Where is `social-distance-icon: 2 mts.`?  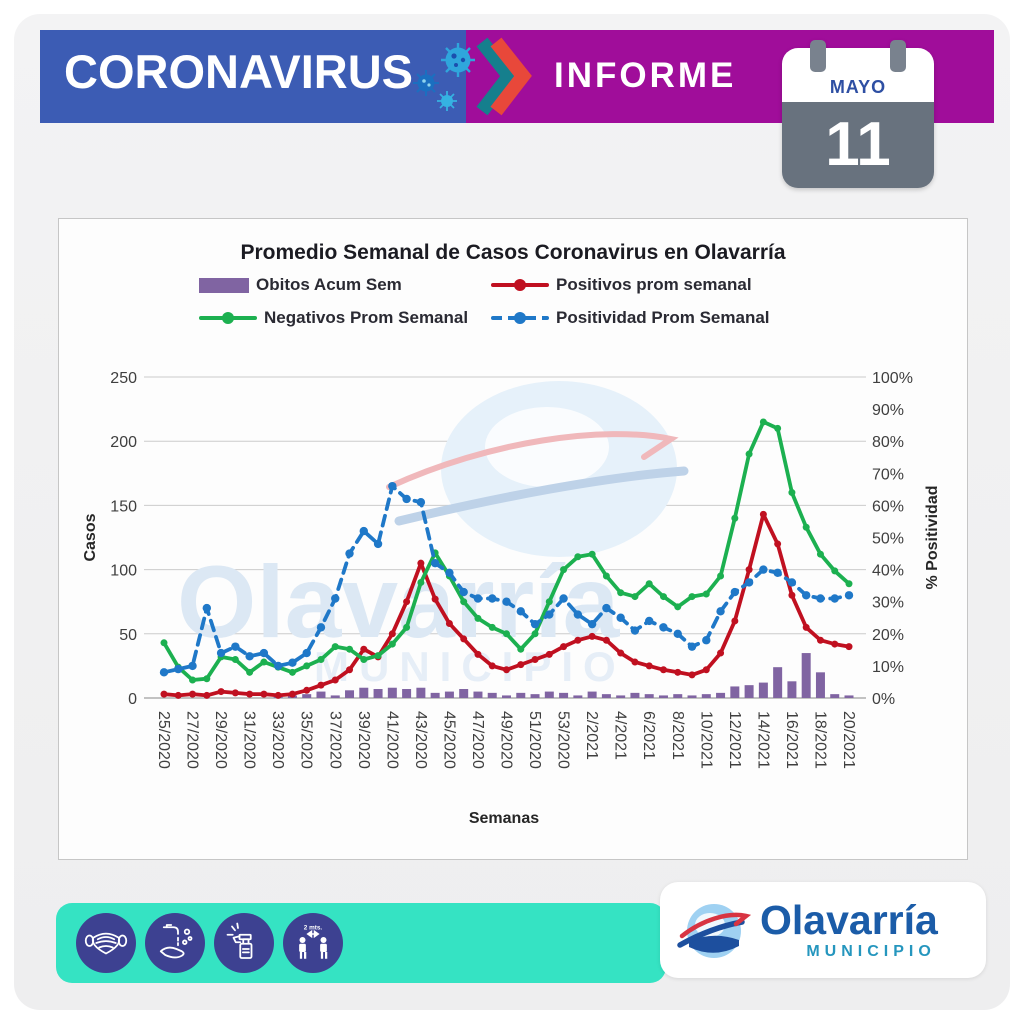
social-distance-icon: 2 mts. is located at coordinates (313, 943).